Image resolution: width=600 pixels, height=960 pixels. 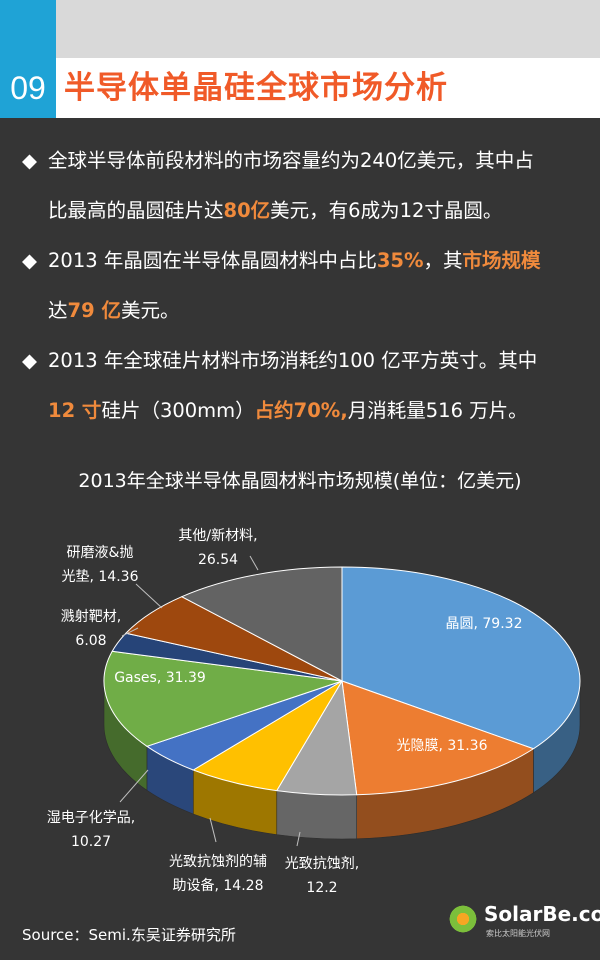 What do you see at coordinates (542, 914) in the screenshot?
I see `logo-text: SolarBe.com` at bounding box center [542, 914].